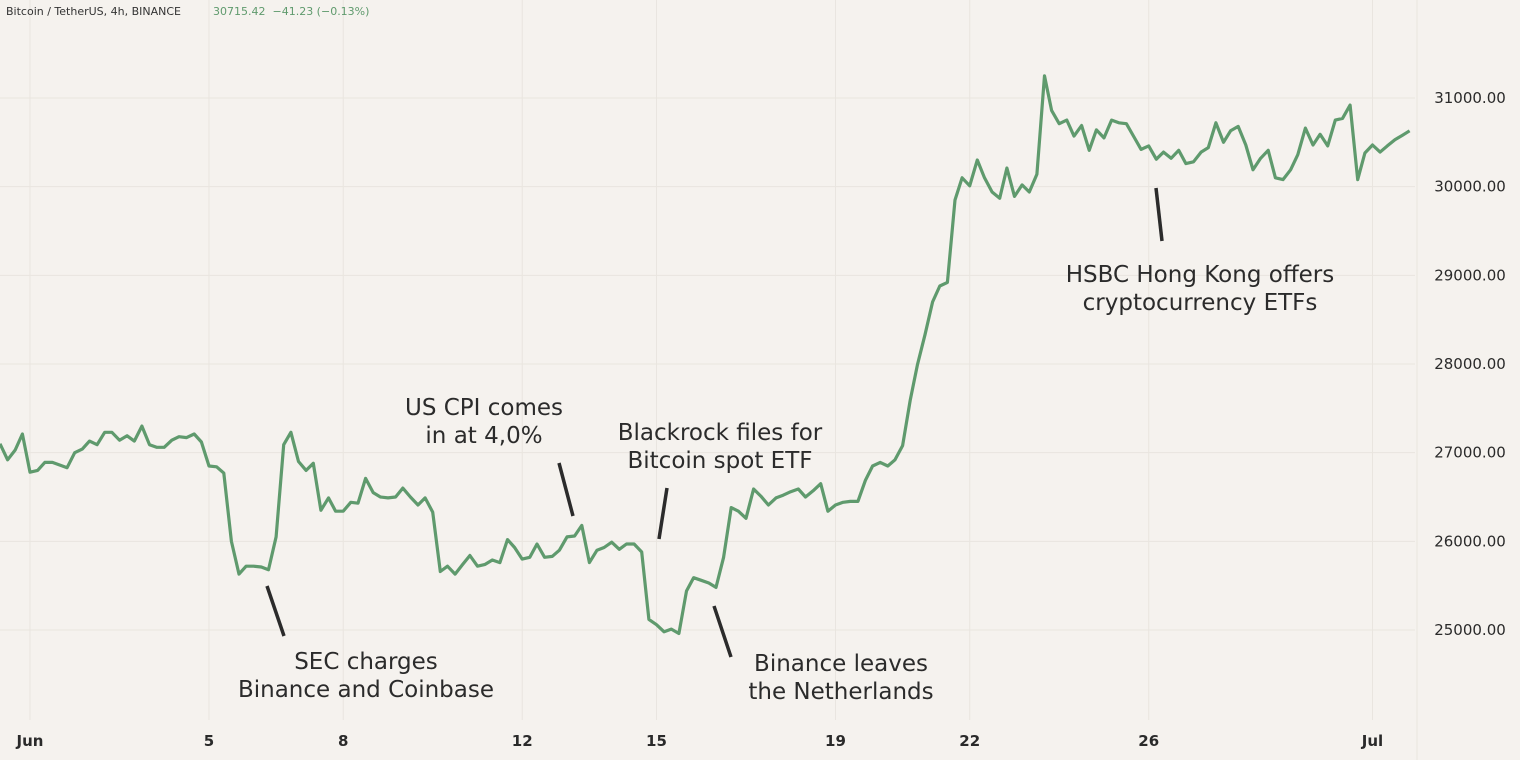 The height and width of the screenshot is (760, 1520). Describe the element at coordinates (720, 461) in the screenshot. I see `annotation-text: Bitcoin spot ETF` at that location.